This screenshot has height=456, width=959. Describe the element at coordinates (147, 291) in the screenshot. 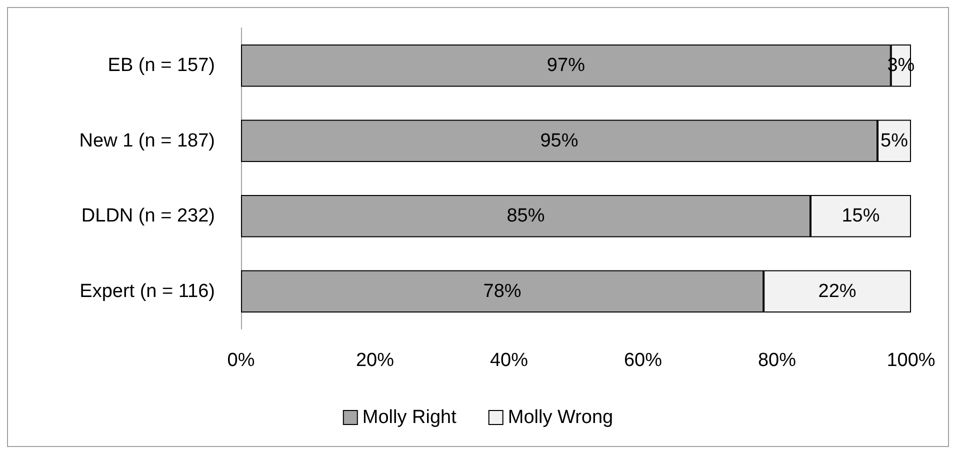

I see `y-tick-label: Expert (n = 116)` at that location.